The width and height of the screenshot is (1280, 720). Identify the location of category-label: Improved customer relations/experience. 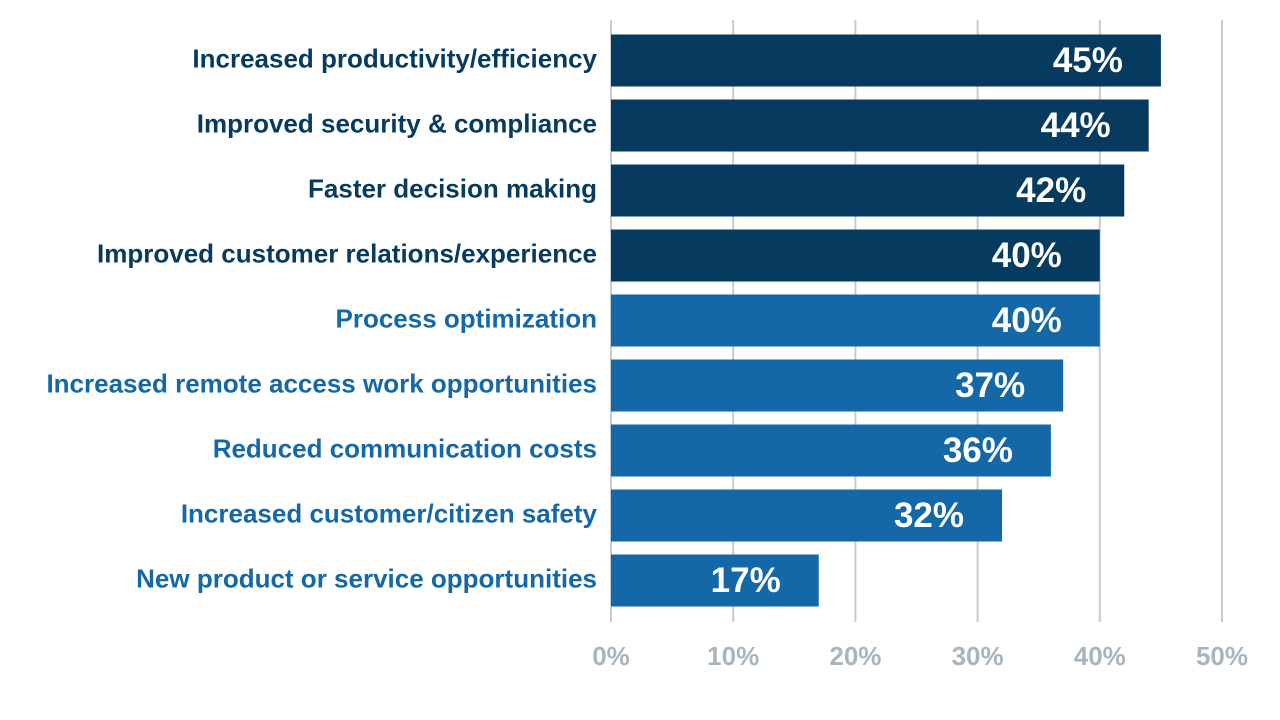
(347, 253).